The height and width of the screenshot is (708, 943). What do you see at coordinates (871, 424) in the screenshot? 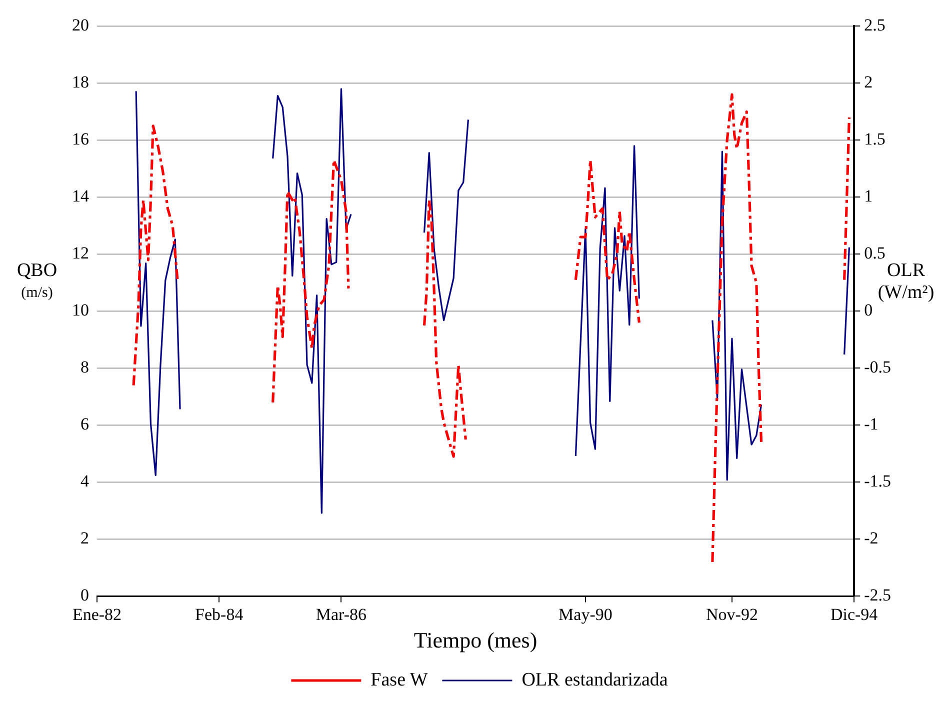
I see `y2-tick-label: -1` at bounding box center [871, 424].